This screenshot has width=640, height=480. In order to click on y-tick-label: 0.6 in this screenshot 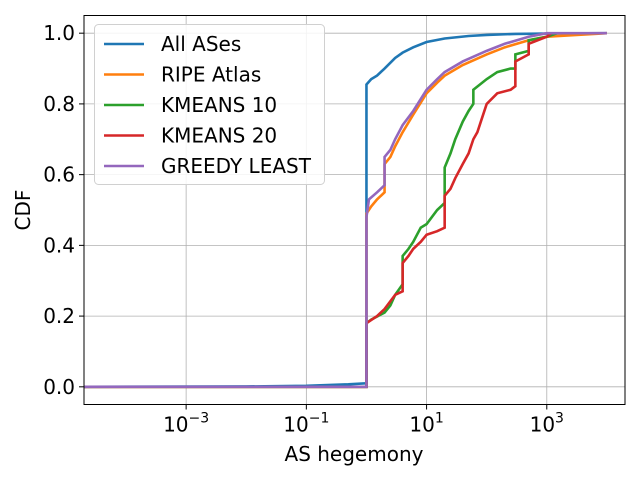, I will do `click(59, 175)`.